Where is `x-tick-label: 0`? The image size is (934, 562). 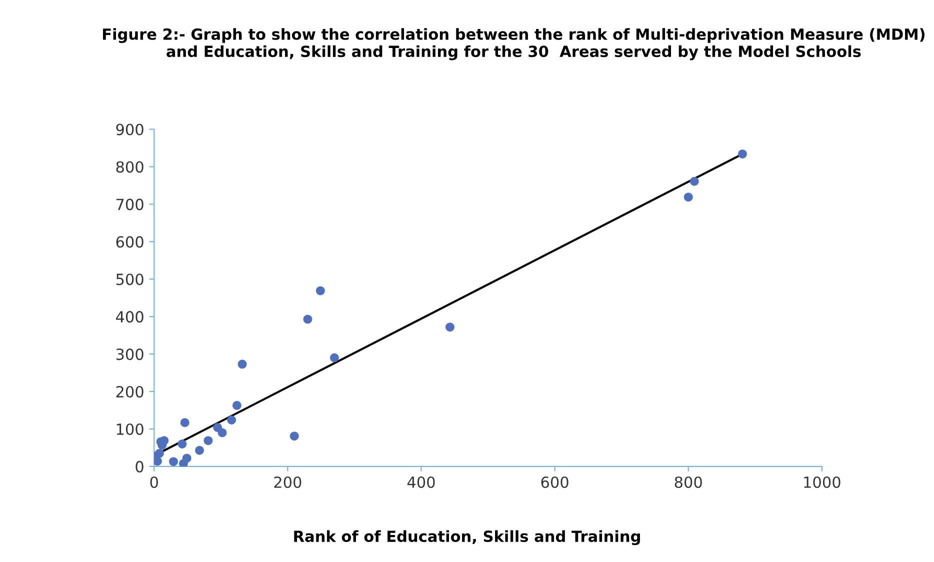 x-tick-label: 0 is located at coordinates (154, 482).